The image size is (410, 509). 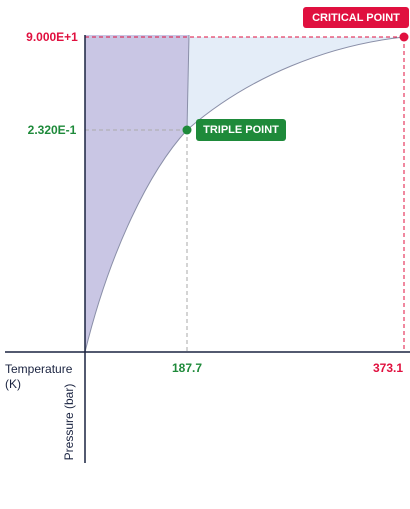 I want to click on x-axis-label: (K), so click(x=13, y=384).